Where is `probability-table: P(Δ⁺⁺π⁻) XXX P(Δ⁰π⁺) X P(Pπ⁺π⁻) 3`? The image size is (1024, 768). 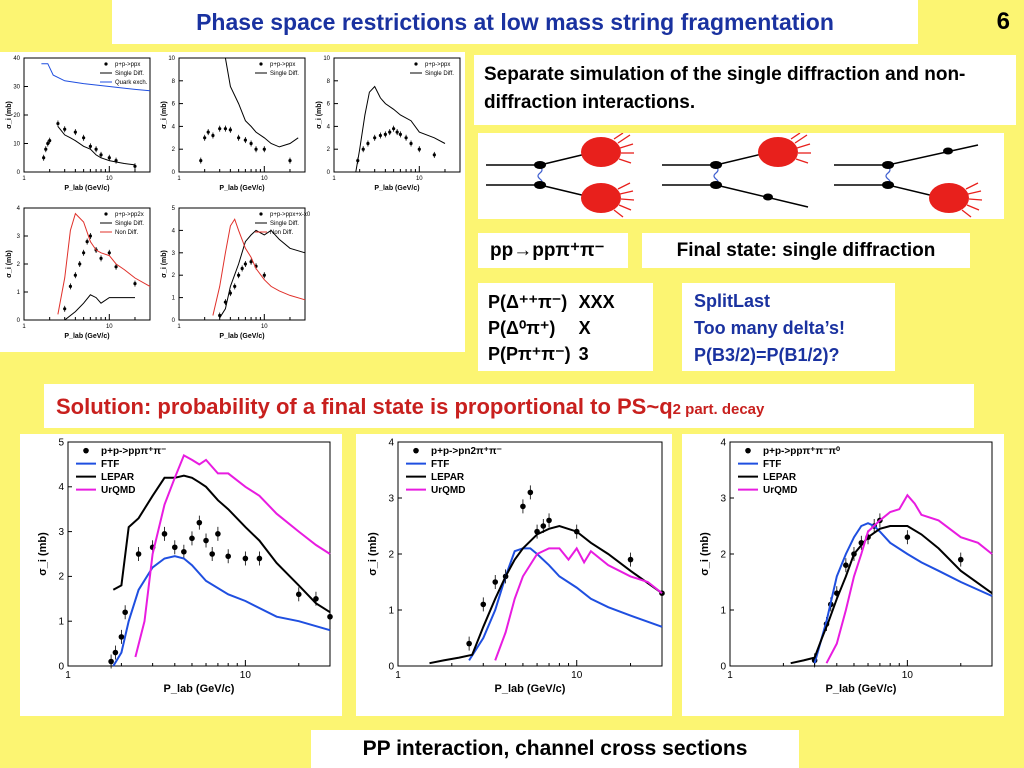 probability-table: P(Δ⁺⁺π⁻) XXX P(Δ⁰π⁺) X P(Pπ⁺π⁻) 3 is located at coordinates (565, 327).